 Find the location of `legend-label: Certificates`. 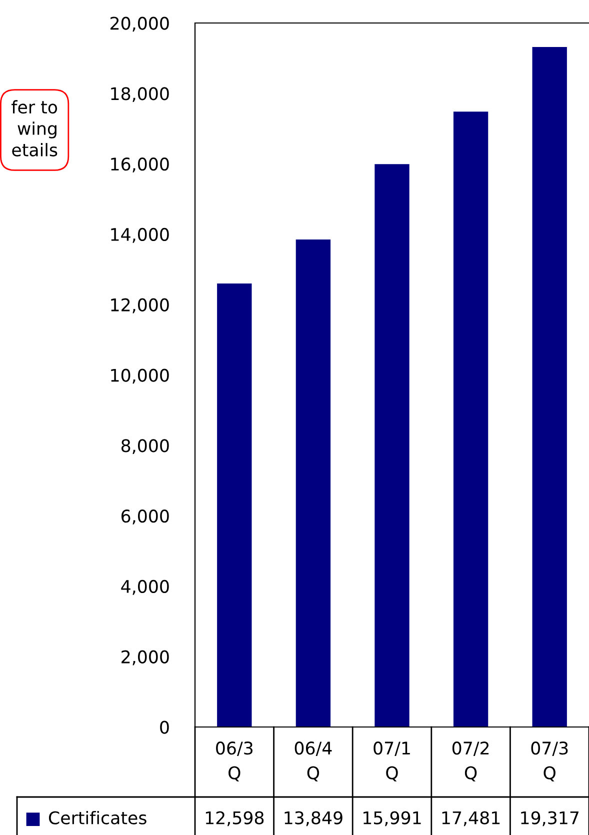

legend-label: Certificates is located at coordinates (97, 817).